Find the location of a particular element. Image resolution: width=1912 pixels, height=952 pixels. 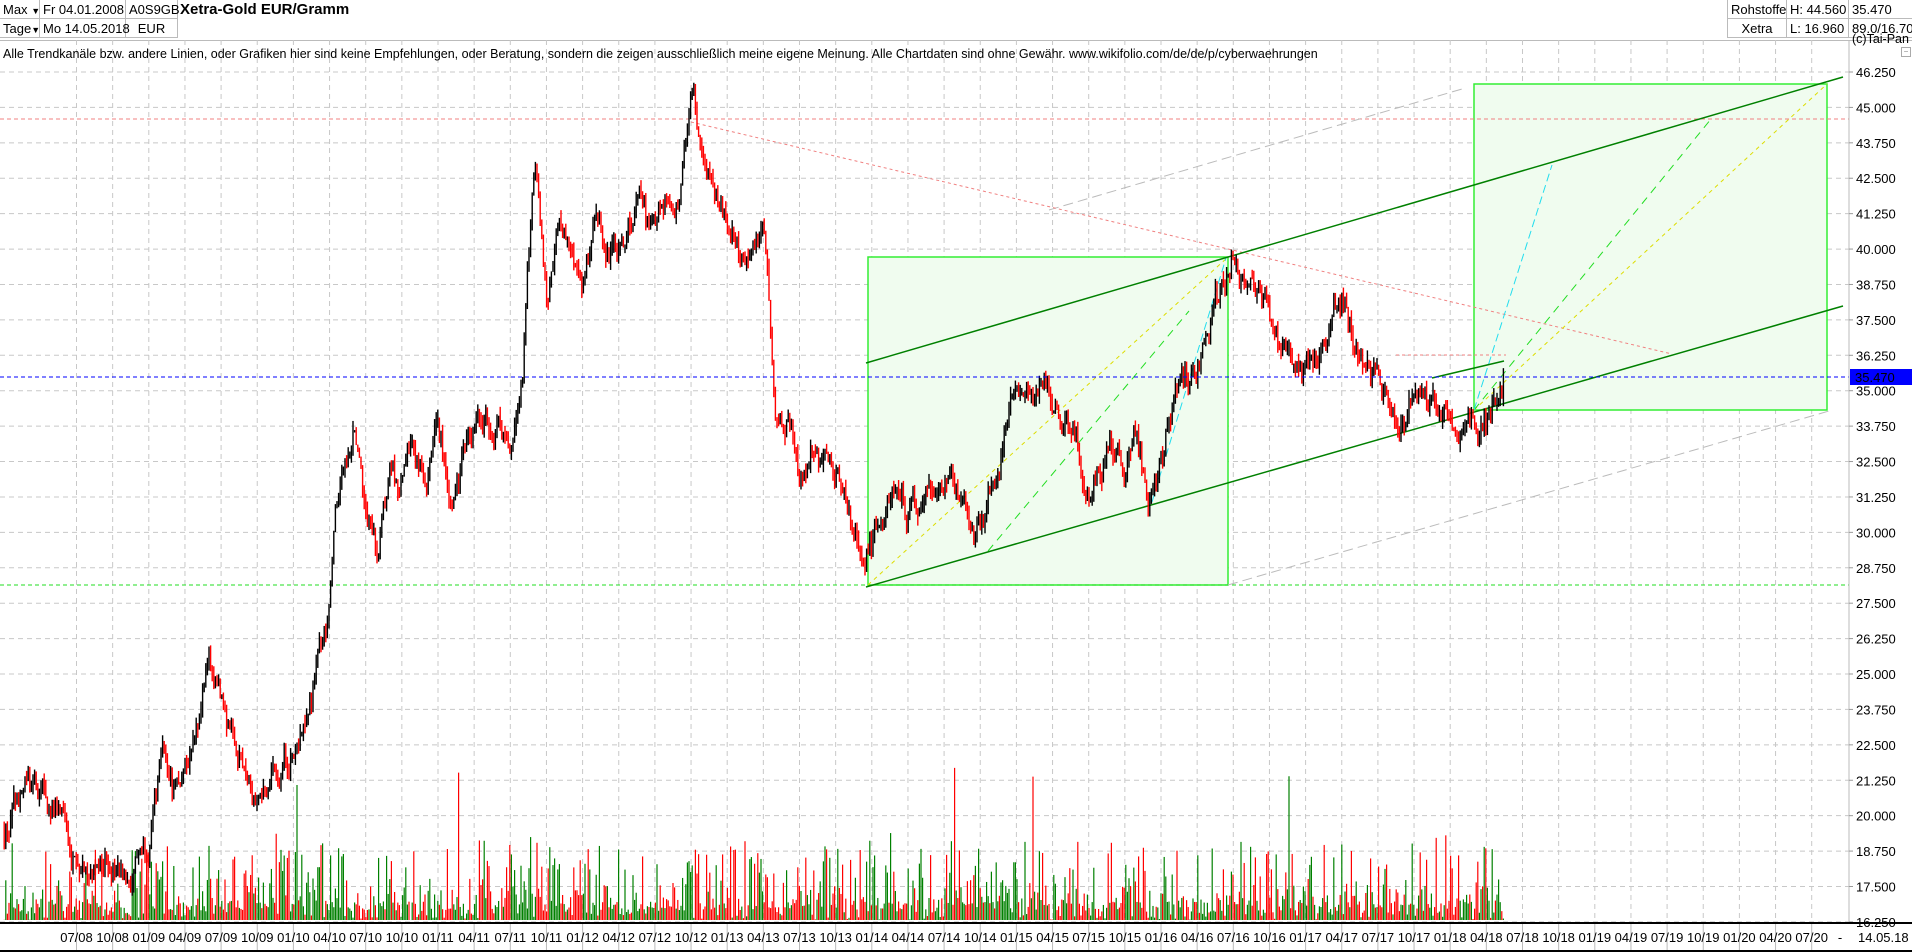

y-tick-label: 40.000 is located at coordinates (1876, 249).